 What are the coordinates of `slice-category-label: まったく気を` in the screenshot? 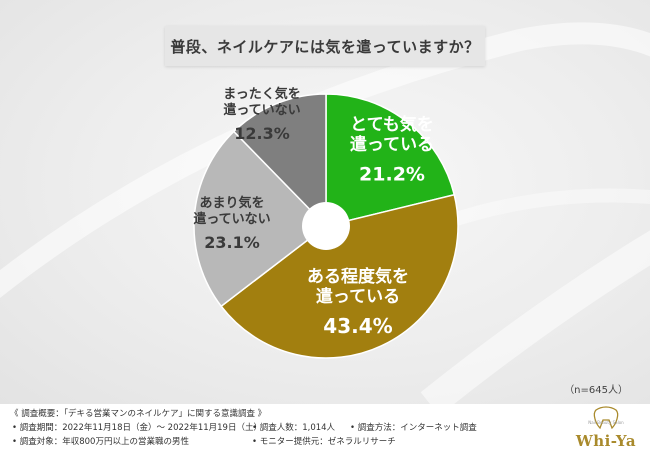 It's located at (261, 94).